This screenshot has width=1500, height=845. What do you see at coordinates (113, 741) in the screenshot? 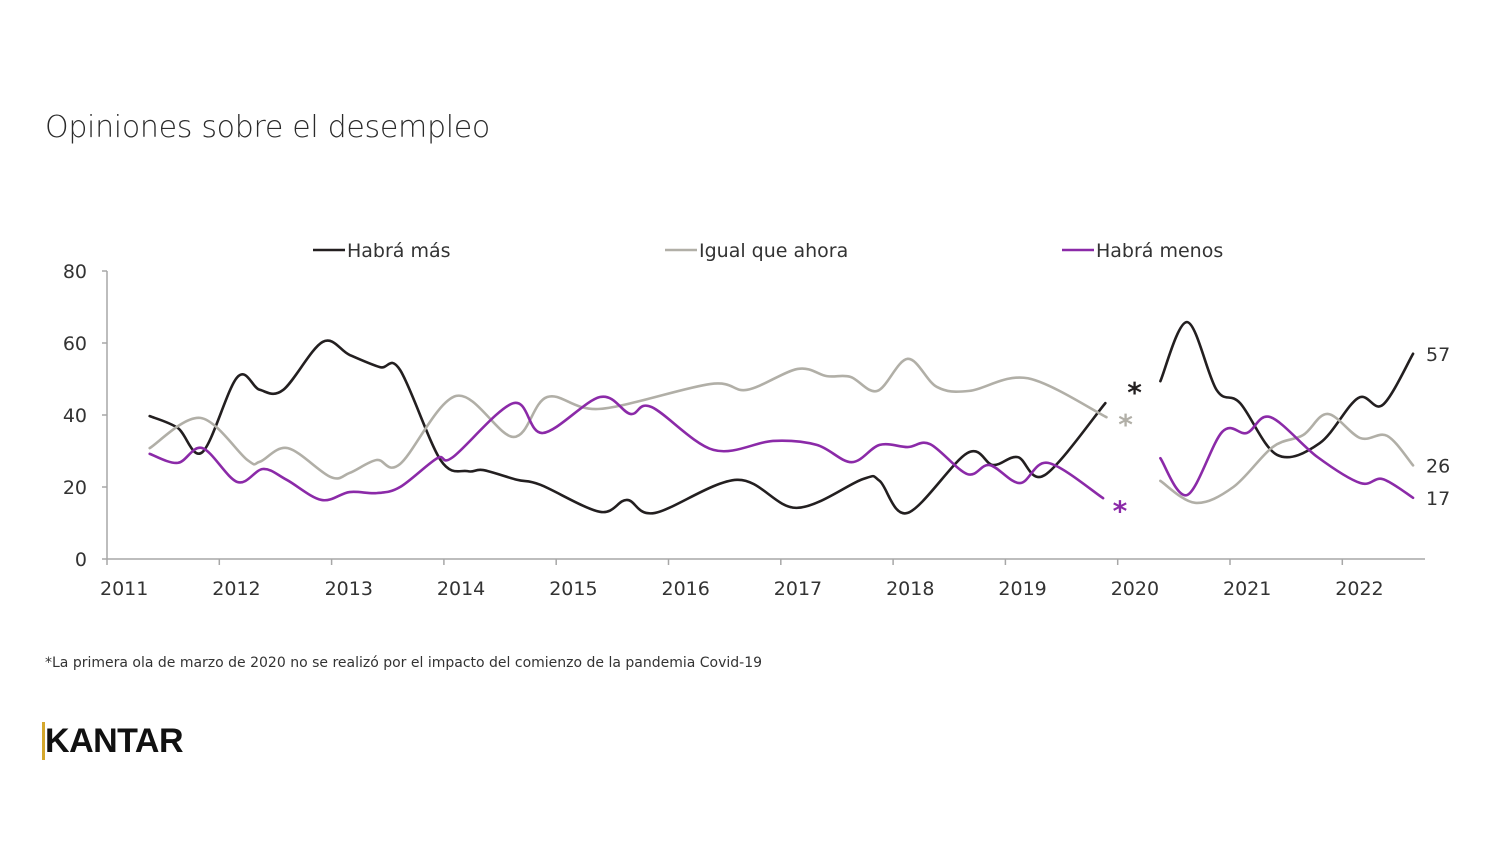
I see `kantar-logo: KANTAR` at bounding box center [113, 741].